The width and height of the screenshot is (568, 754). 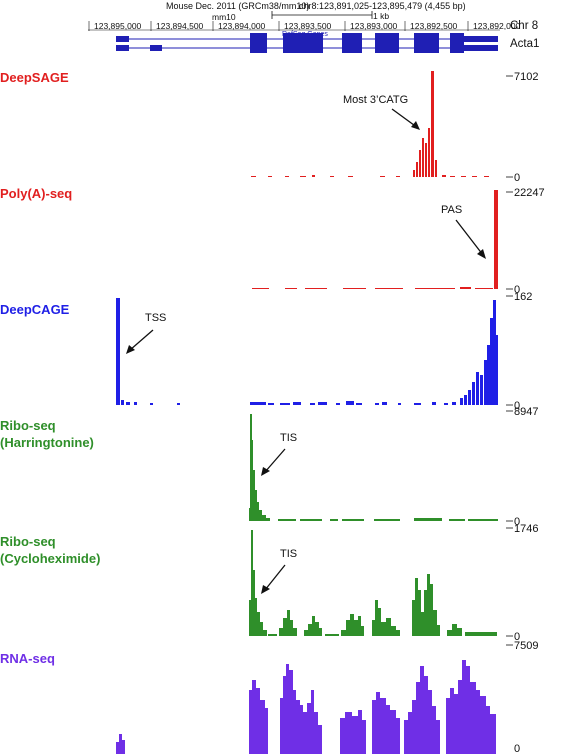 I want to click on track-label: DeepCAGE, so click(x=35, y=309).